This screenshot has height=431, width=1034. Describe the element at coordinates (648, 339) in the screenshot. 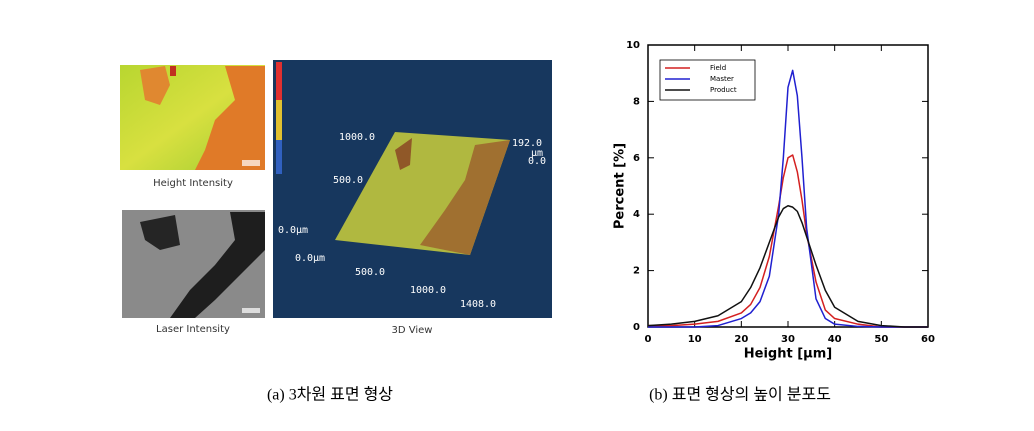

I see `x-tick-label: 0` at that location.